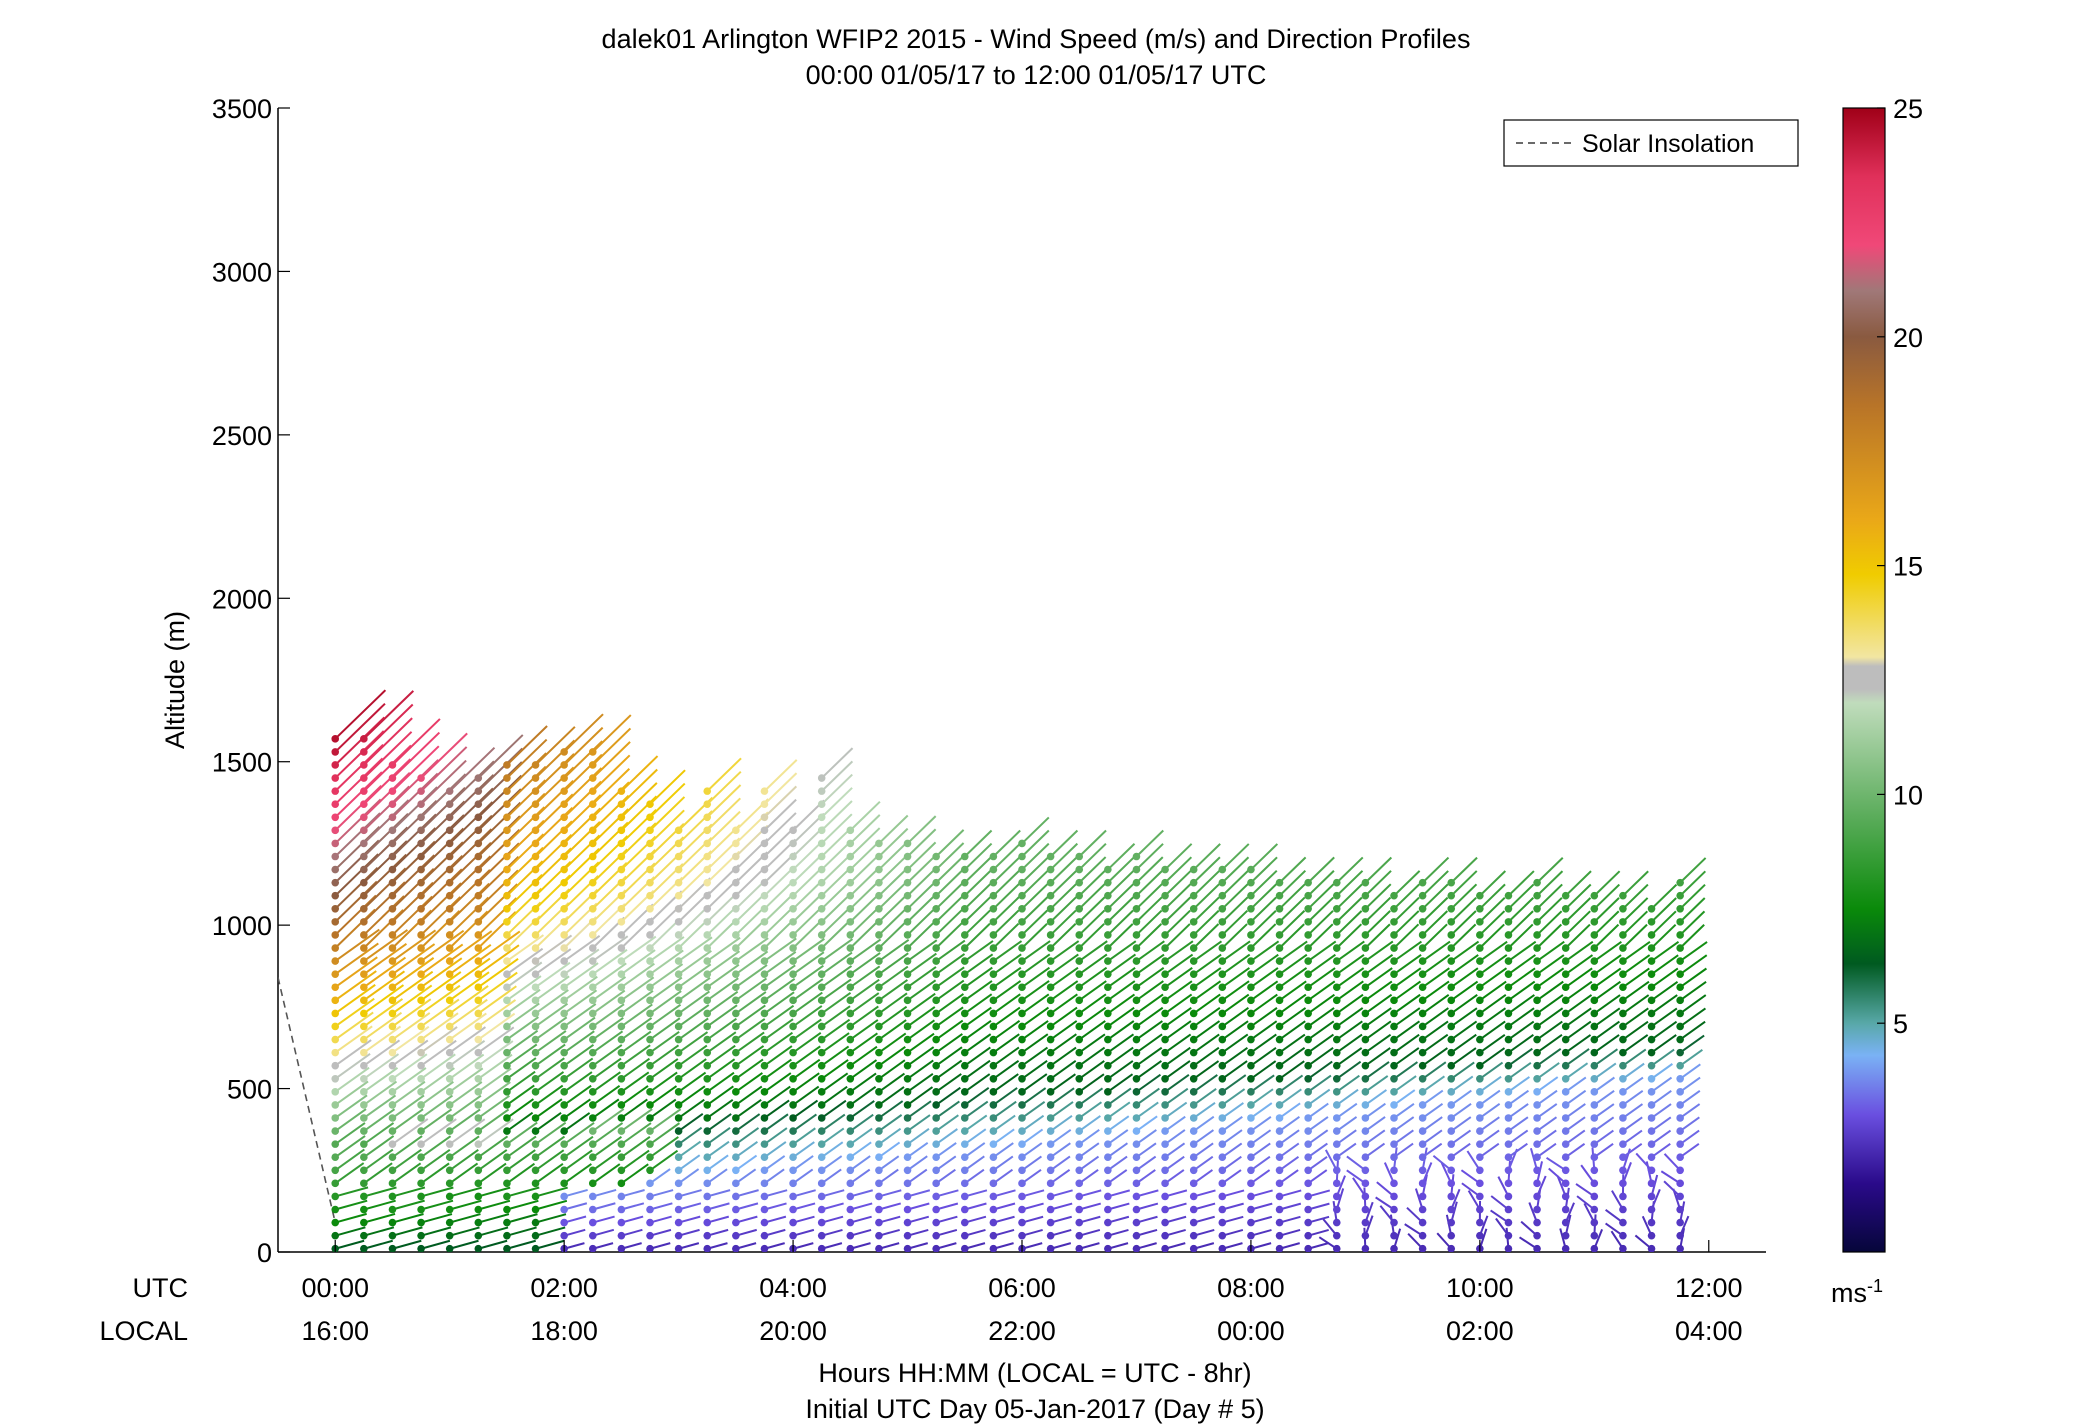 The width and height of the screenshot is (2098, 1425). I want to click on wind-profile, so click(1006, 1040).